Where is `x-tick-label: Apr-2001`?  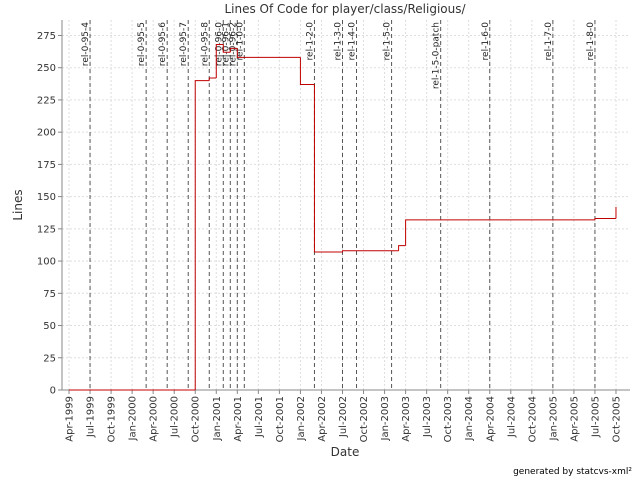 x-tick-label: Apr-2001 is located at coordinates (238, 419).